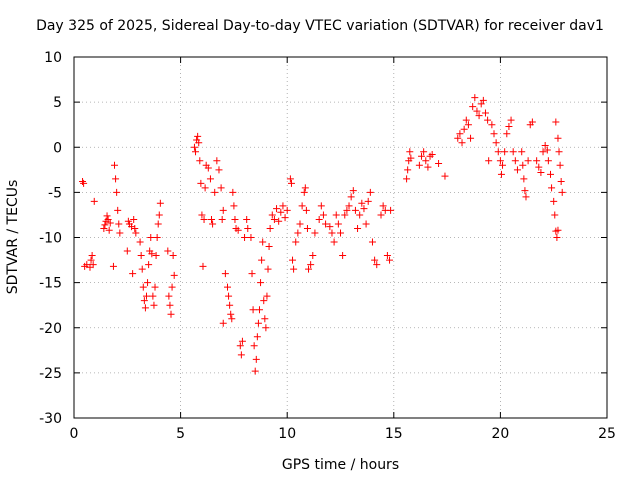 This screenshot has height=480, width=640. I want to click on y-tick-label: 0, so click(57, 148).